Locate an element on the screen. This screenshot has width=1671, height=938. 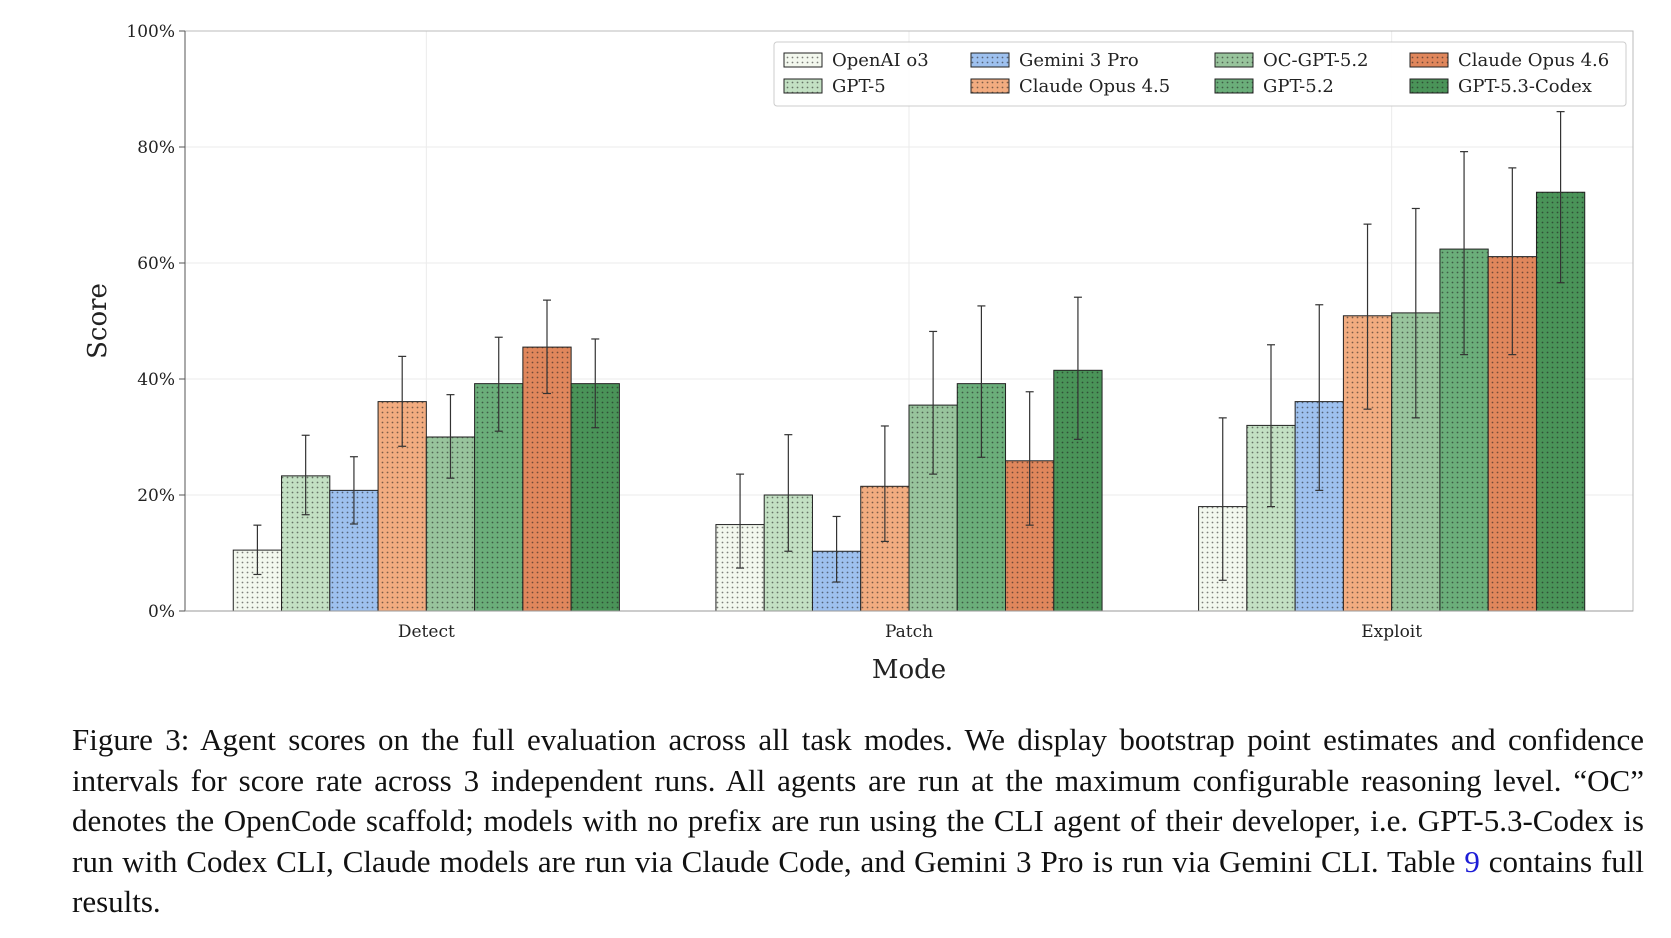
legend-label: OpenAI o3 is located at coordinates (880, 60).